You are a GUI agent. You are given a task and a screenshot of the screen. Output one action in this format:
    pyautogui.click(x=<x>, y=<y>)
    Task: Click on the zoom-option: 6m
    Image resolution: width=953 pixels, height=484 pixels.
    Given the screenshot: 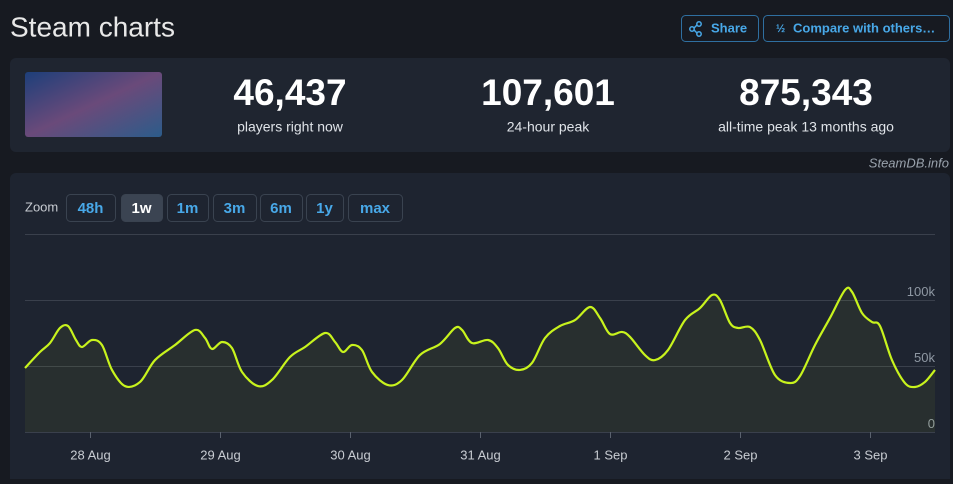 What is the action you would take?
    pyautogui.click(x=281, y=208)
    